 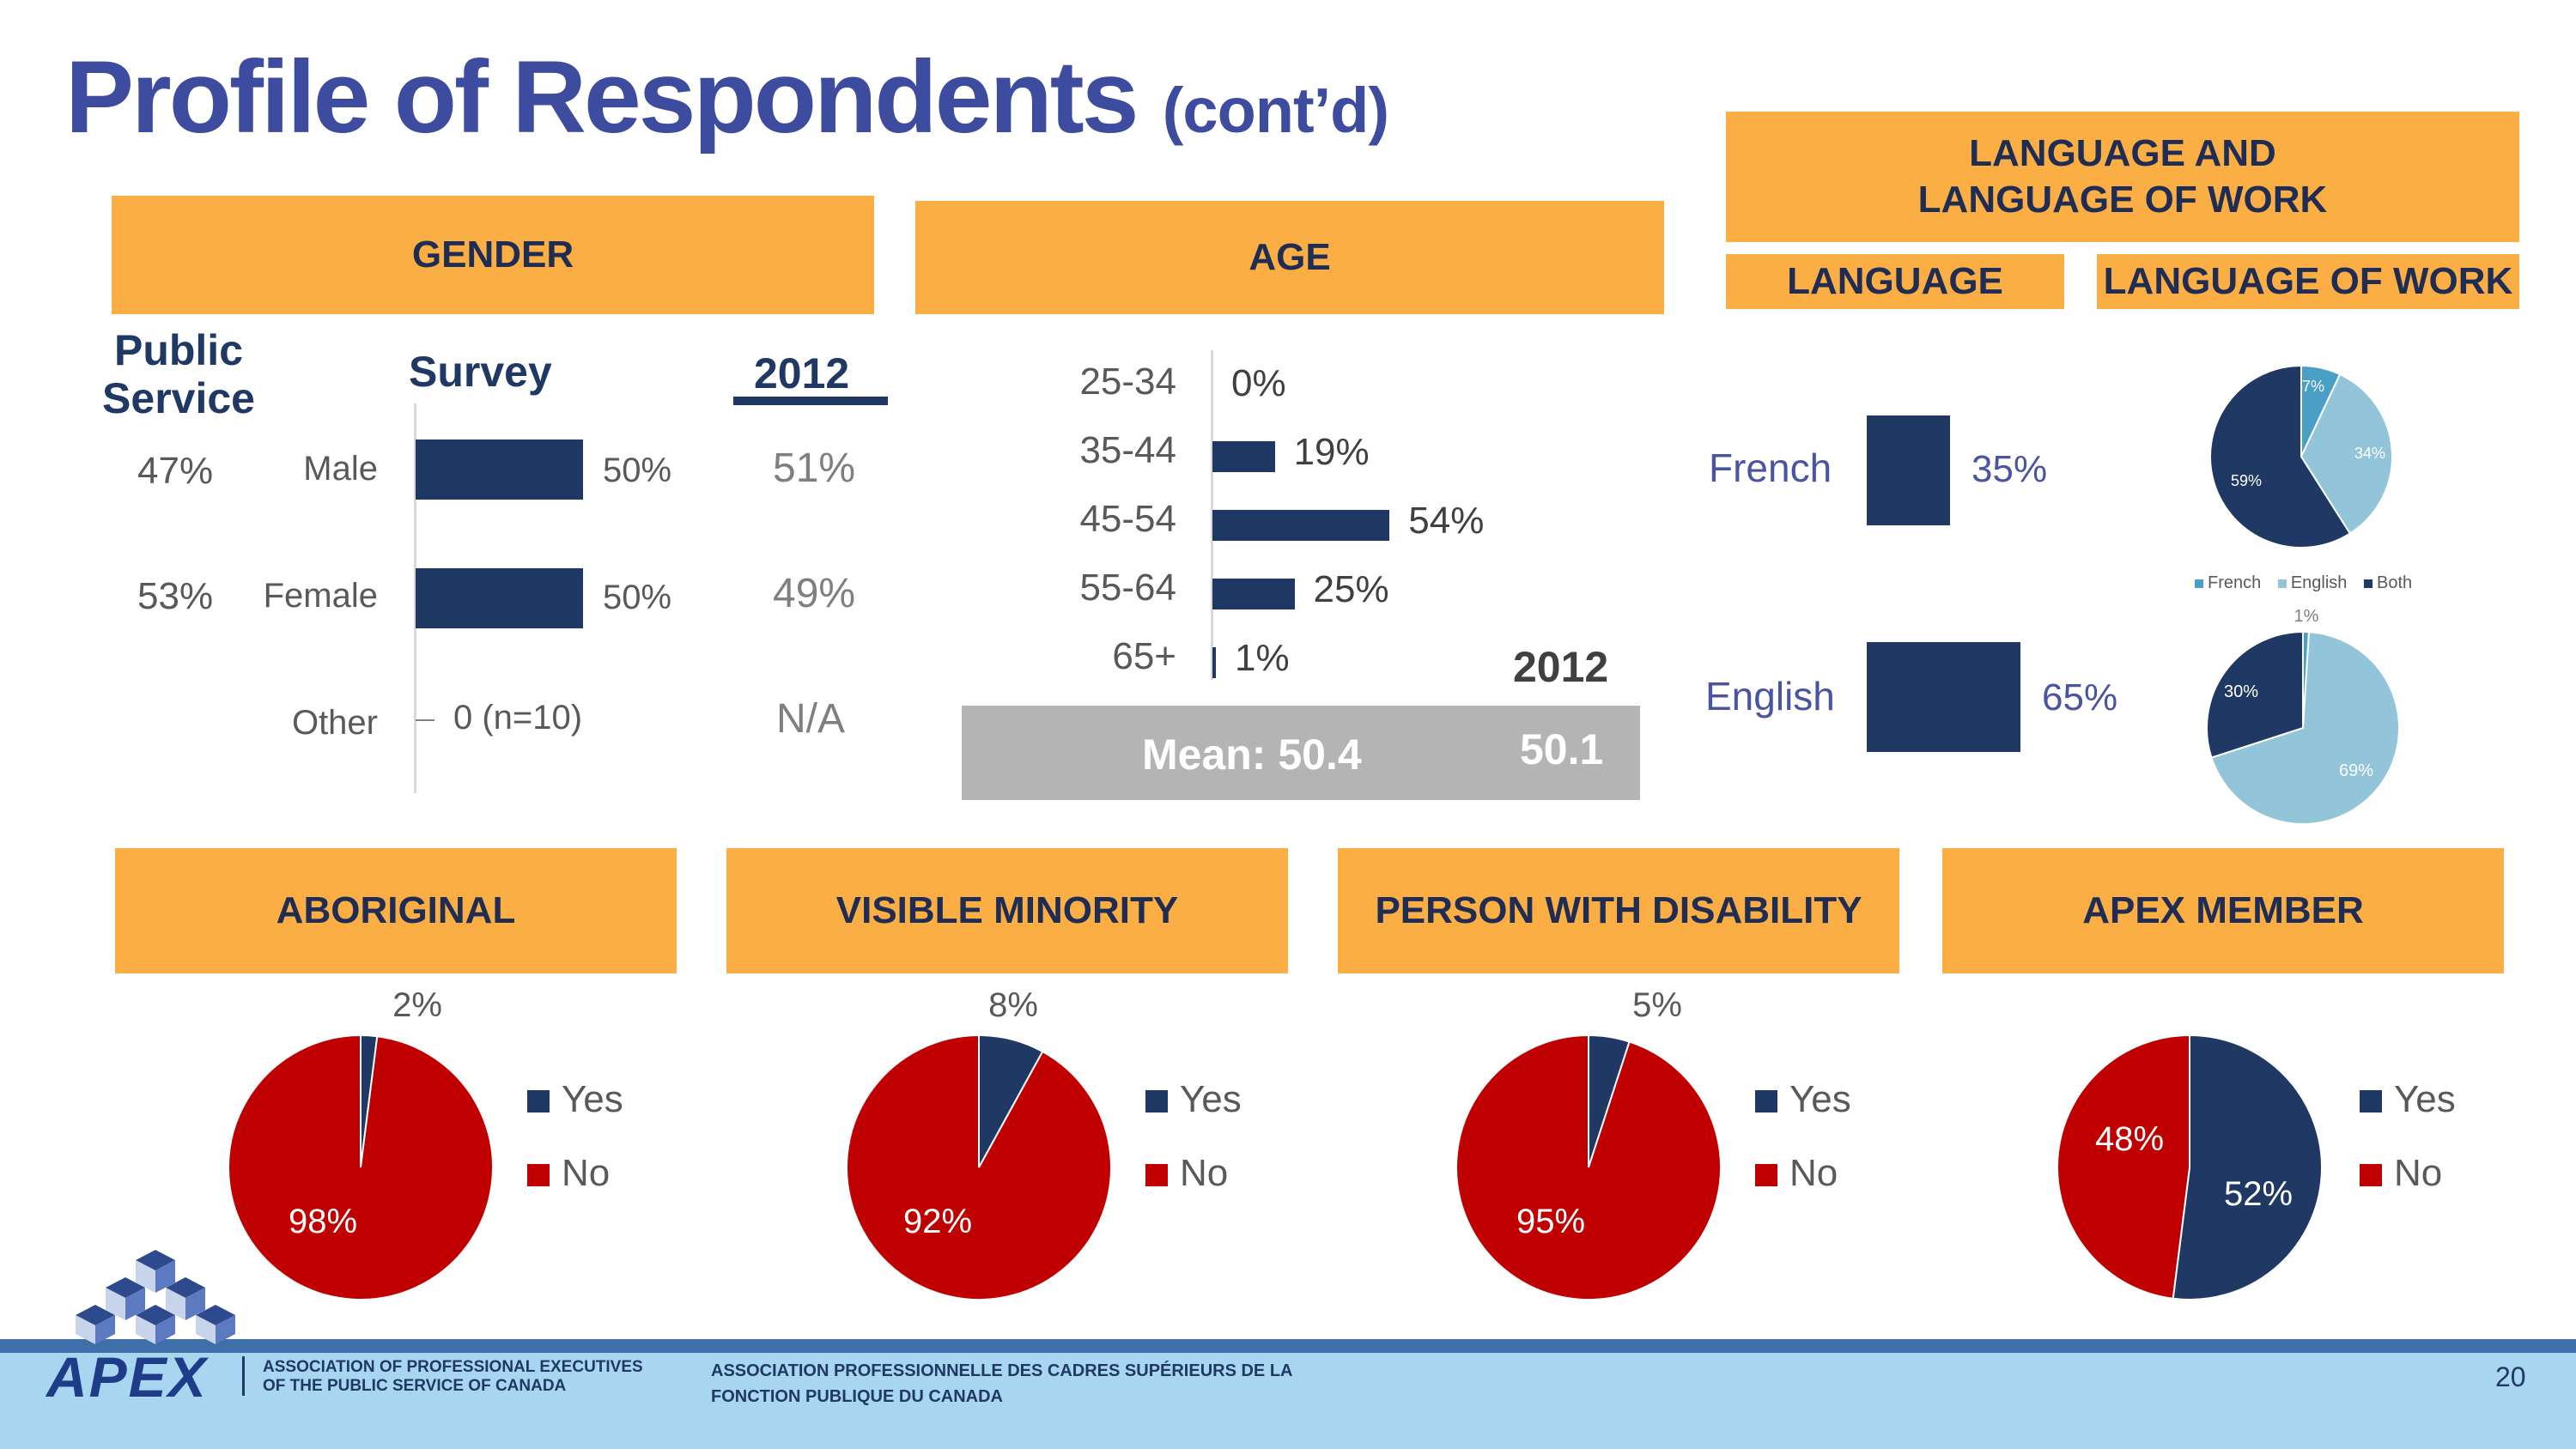 I want to click on aboriginal-slice-no, so click(x=361, y=1167).